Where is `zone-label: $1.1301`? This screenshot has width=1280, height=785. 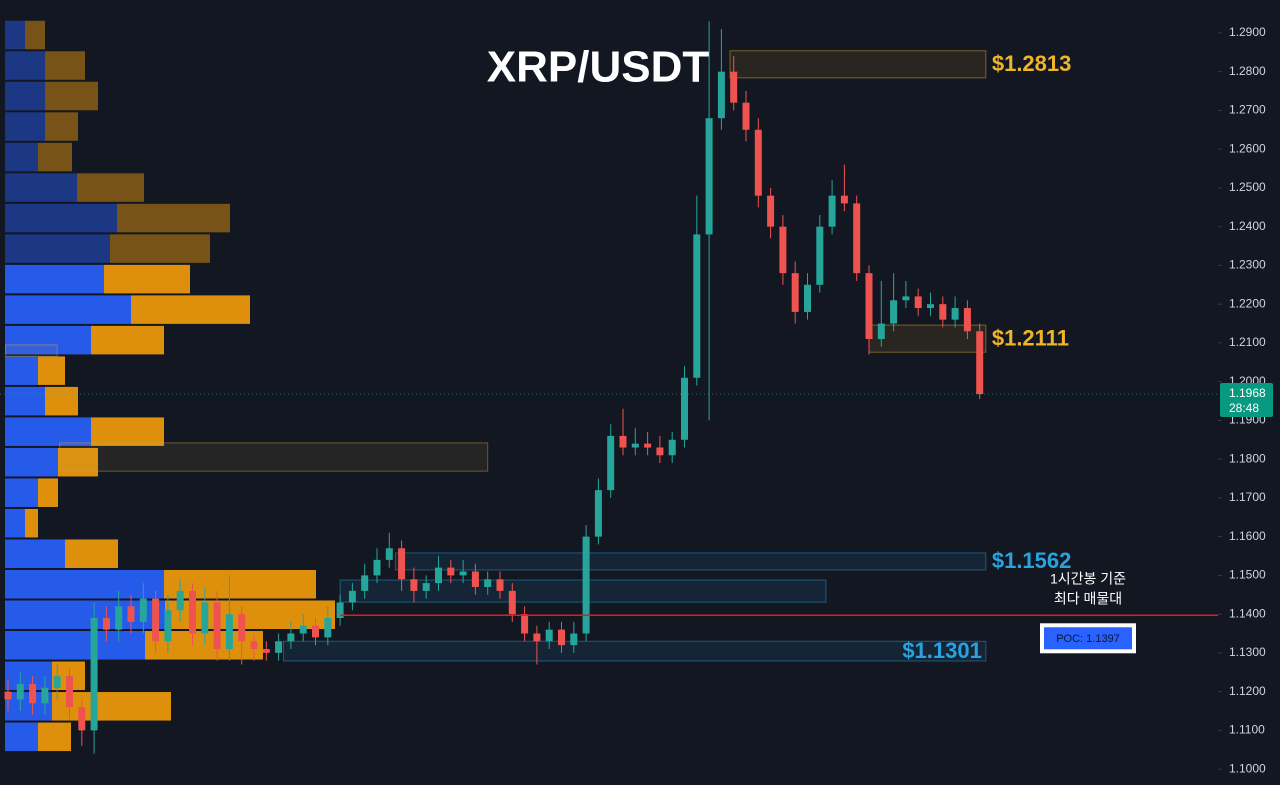 zone-label: $1.1301 is located at coordinates (942, 650).